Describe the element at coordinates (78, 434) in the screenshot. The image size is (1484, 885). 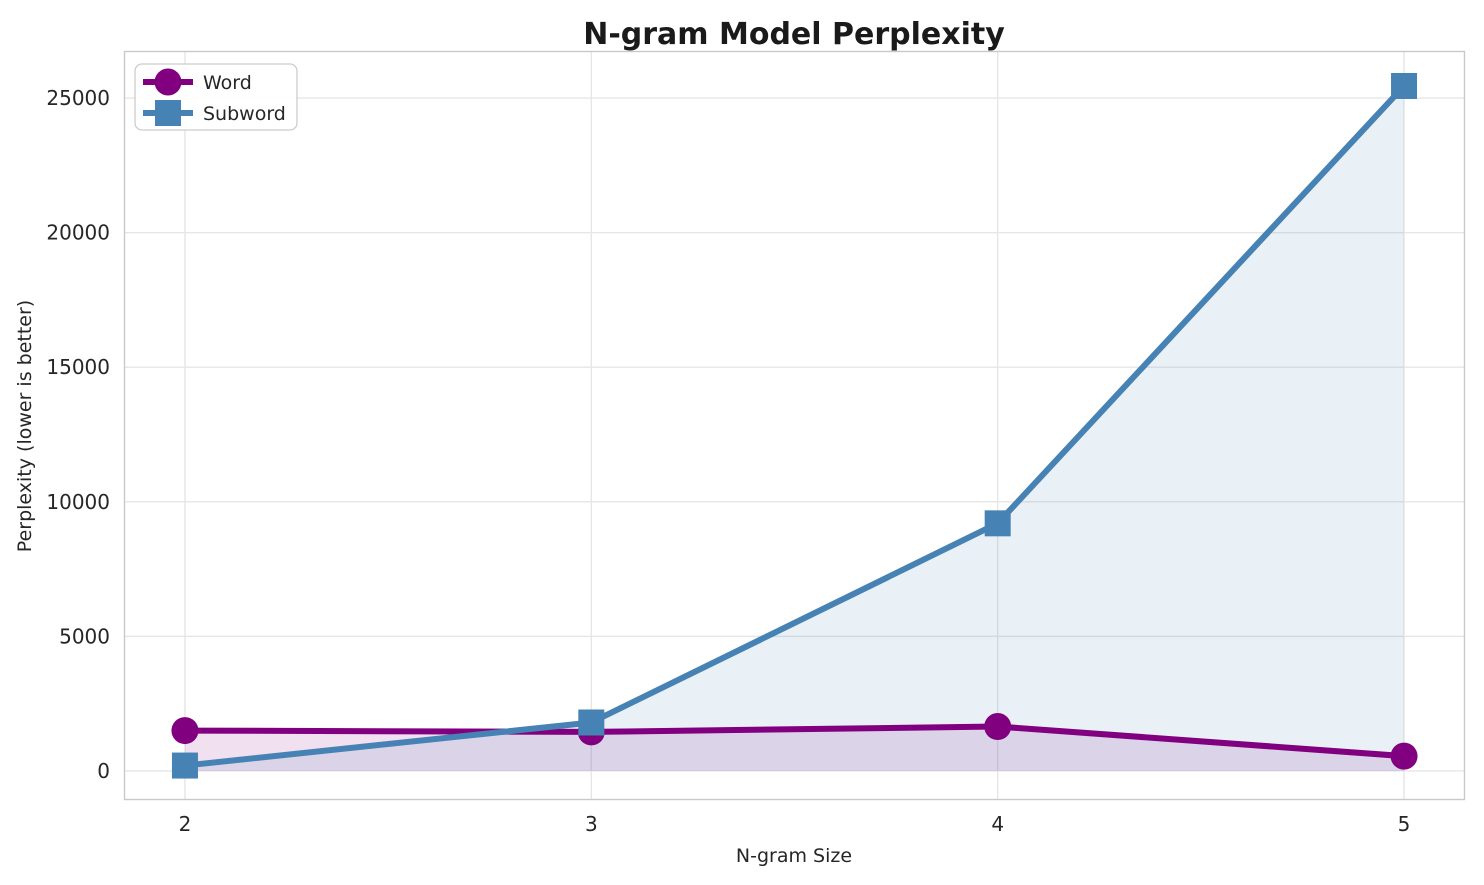
I see `y-tick-labels: 0 5000 10000 15000 20000 25000` at that location.